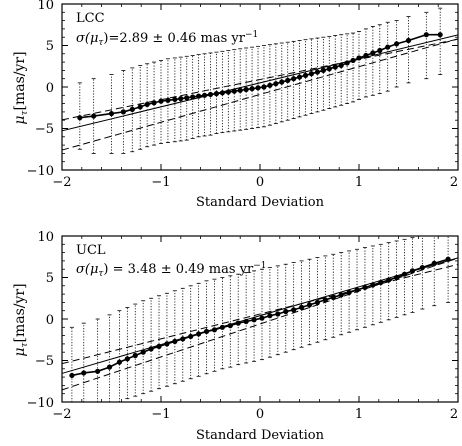 The width and height of the screenshot is (462, 446). What do you see at coordinates (454, 414) in the screenshot?
I see `x-tick-label-ucl-2: 2` at bounding box center [454, 414].